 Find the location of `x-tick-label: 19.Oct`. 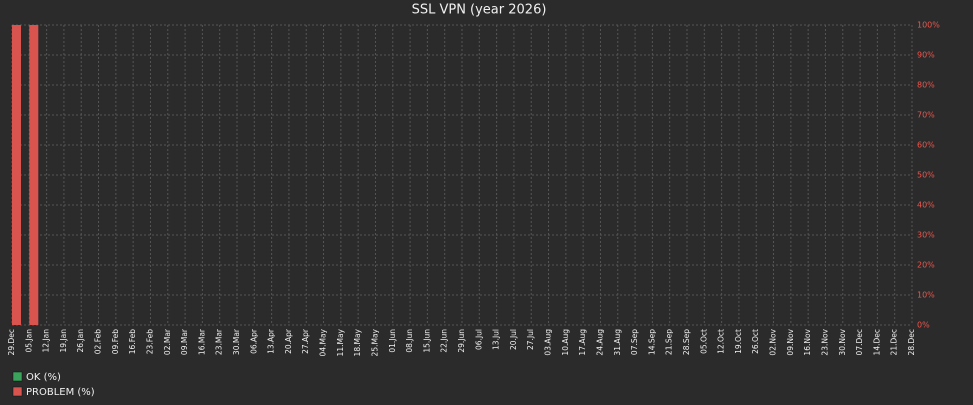

x-tick-label: 19.Oct is located at coordinates (738, 341).